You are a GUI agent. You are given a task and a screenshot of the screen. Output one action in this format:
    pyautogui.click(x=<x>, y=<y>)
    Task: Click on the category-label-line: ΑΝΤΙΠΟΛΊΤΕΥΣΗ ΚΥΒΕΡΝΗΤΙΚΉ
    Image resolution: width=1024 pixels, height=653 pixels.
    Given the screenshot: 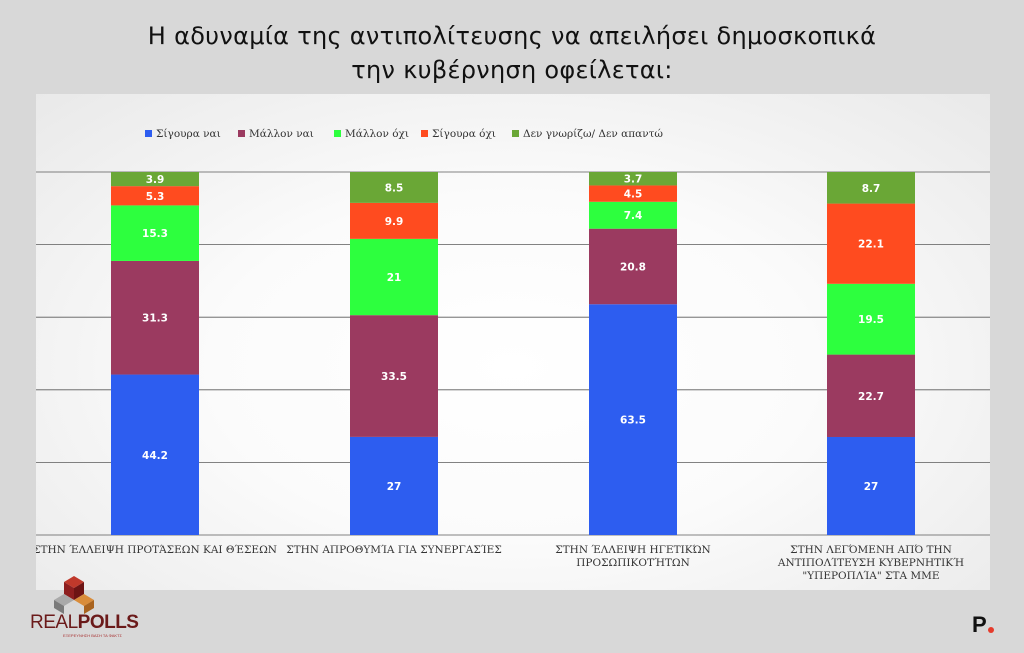 What is the action you would take?
    pyautogui.click(x=870, y=563)
    